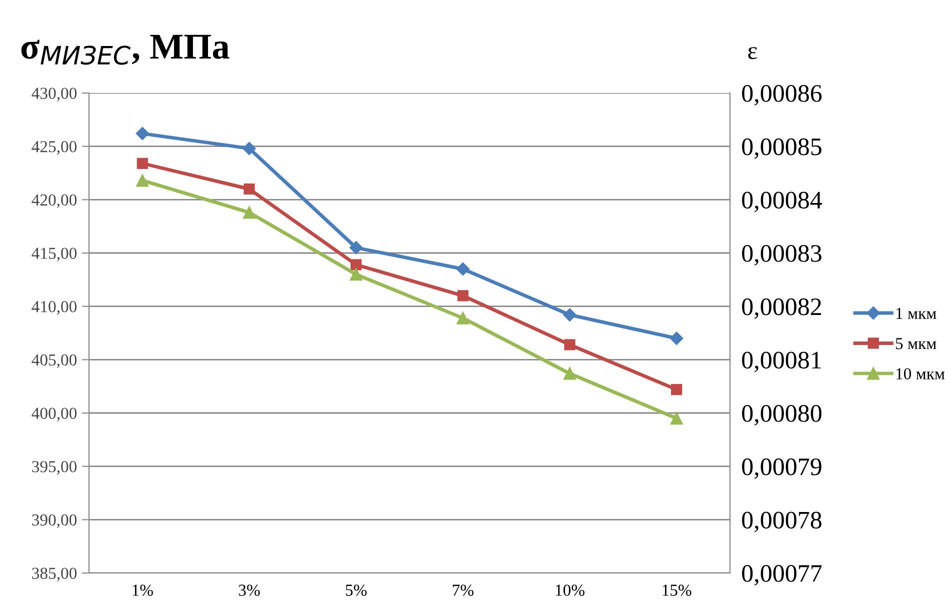  Describe the element at coordinates (782, 415) in the screenshot. I see `y2-tick-label: 0,00080` at that location.